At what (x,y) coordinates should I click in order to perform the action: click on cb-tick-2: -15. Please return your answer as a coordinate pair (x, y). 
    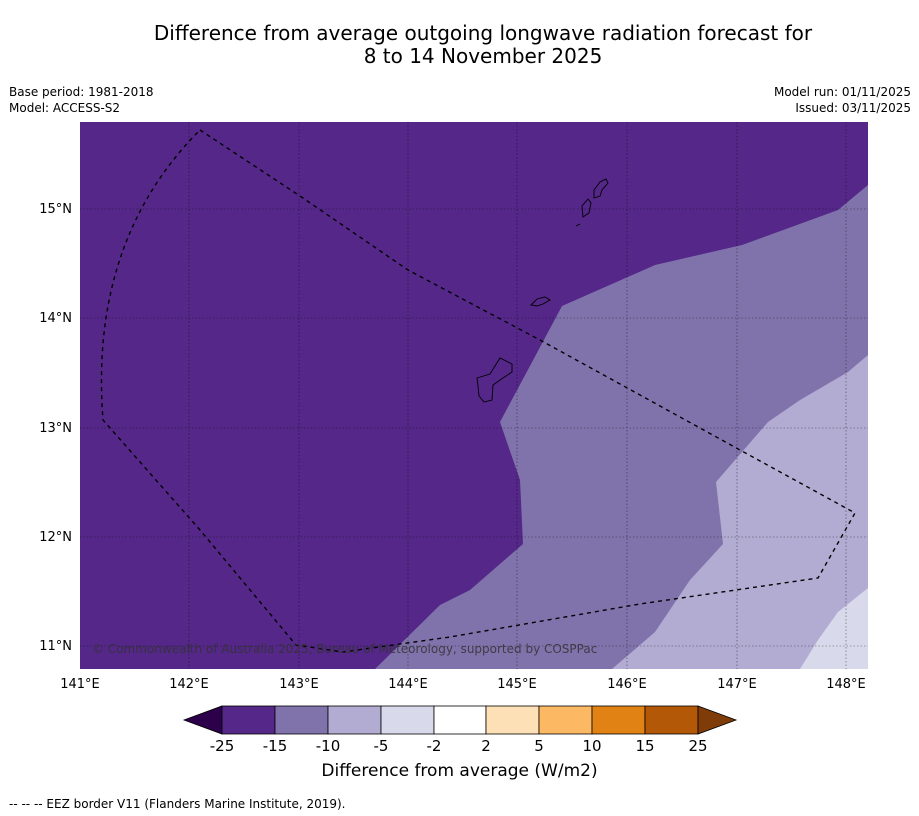
    Looking at the image, I should click on (275, 746).